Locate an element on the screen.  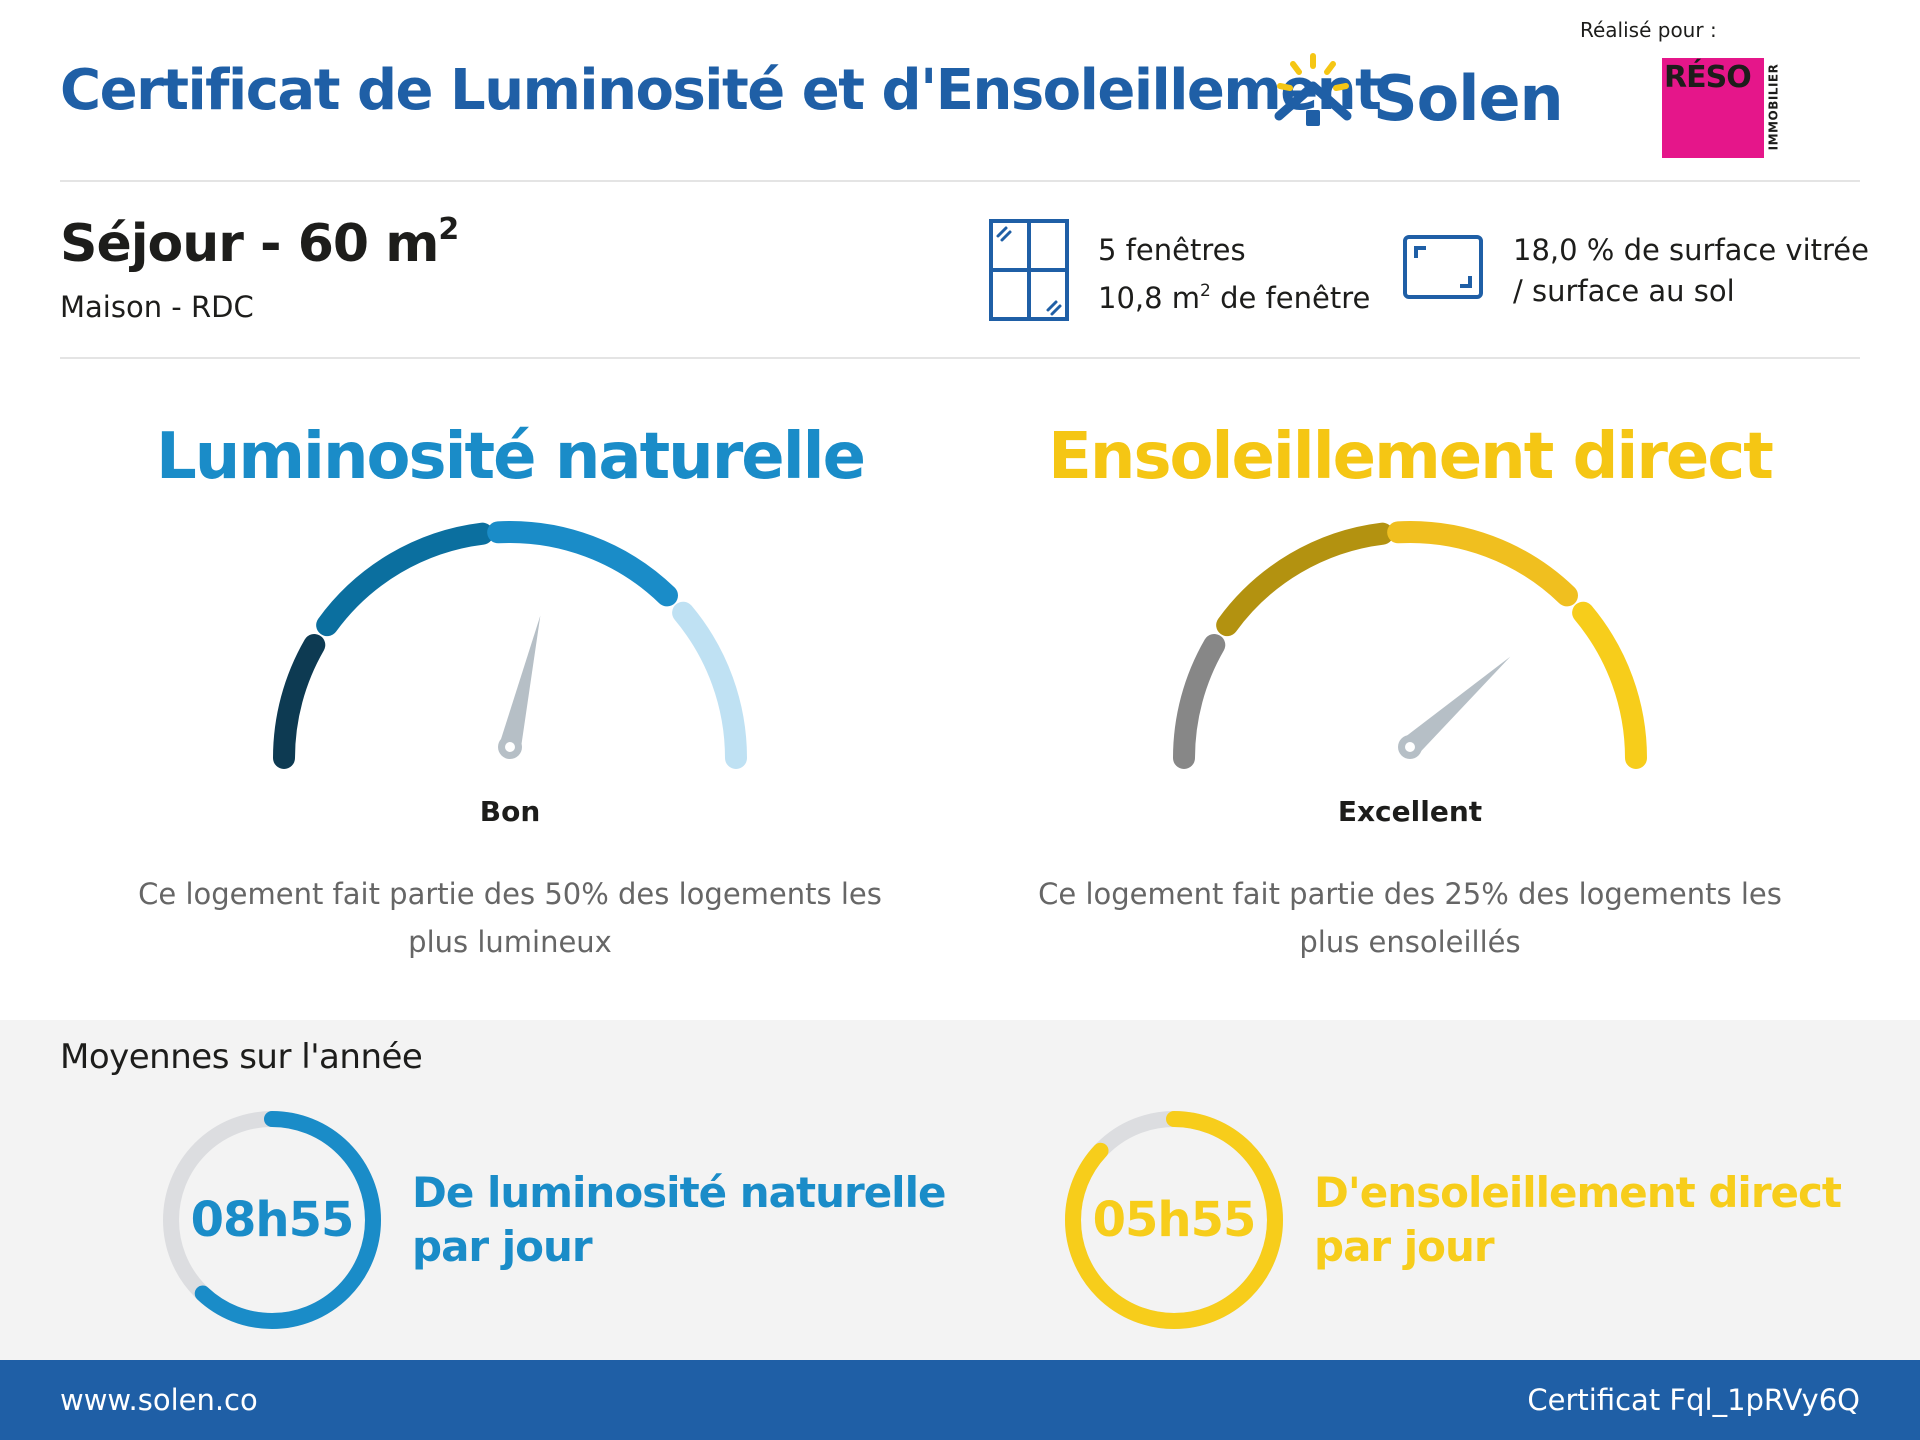
glazed-ratio-line2: / surface au sol is located at coordinates (1624, 291).